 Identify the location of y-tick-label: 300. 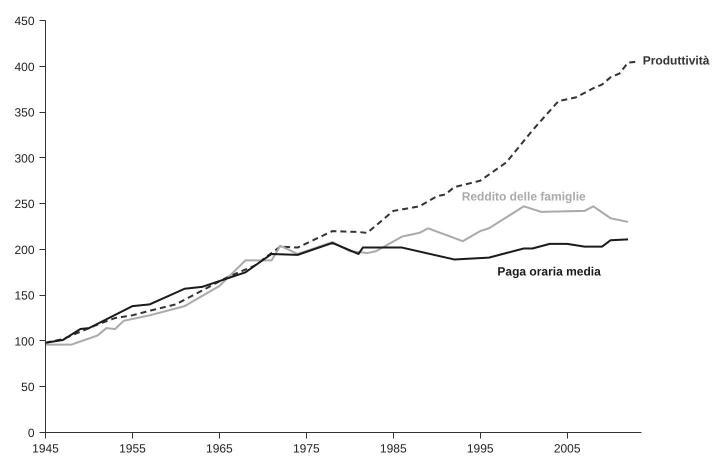
(24, 158).